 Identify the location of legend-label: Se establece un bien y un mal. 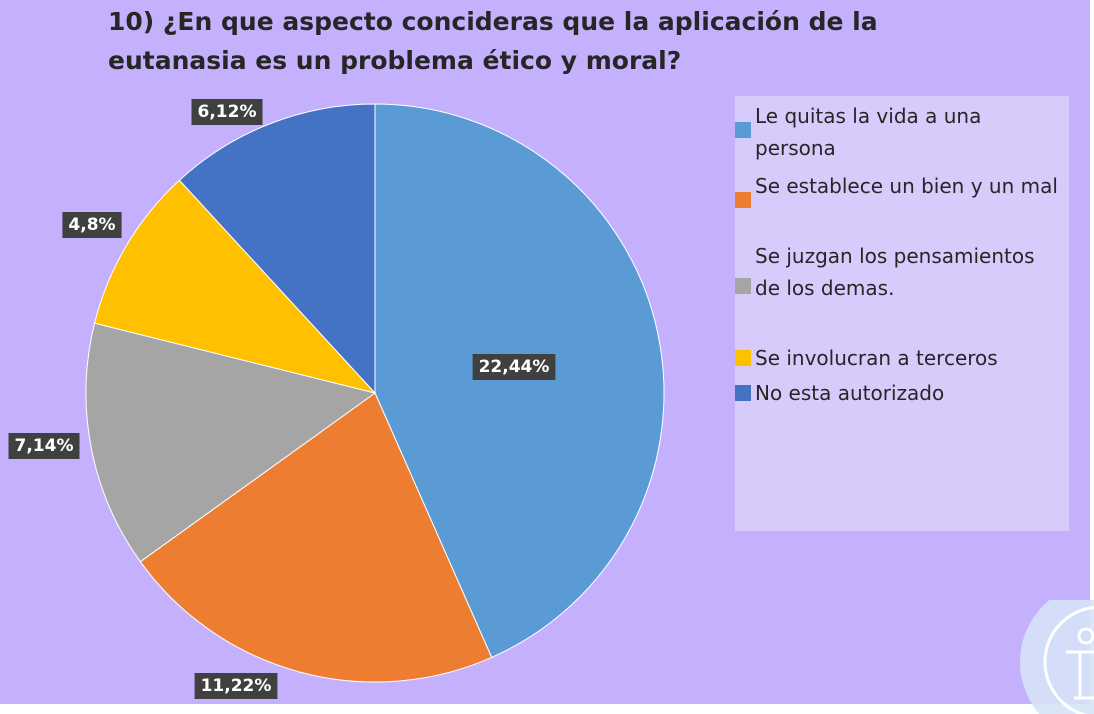
(906, 186).